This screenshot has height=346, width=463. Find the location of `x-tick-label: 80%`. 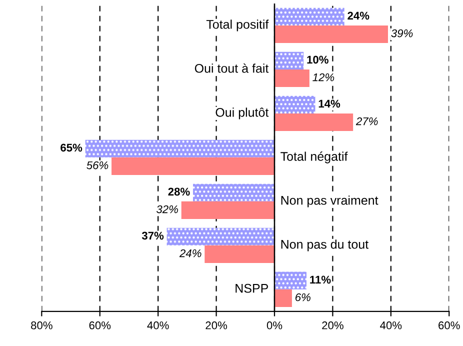

x-tick-label: 80% is located at coordinates (41, 325).